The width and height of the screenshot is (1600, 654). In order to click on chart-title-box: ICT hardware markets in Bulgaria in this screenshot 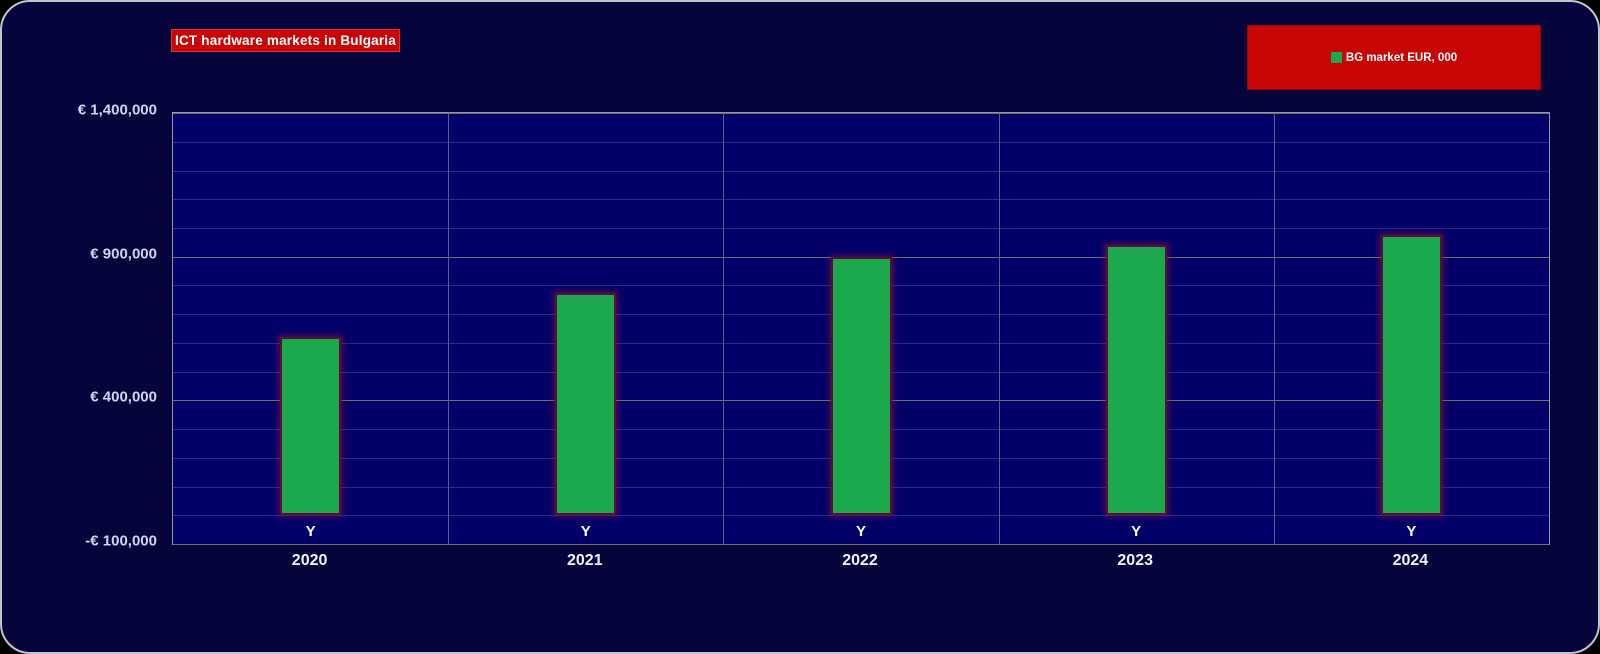, I will do `click(285, 40)`.